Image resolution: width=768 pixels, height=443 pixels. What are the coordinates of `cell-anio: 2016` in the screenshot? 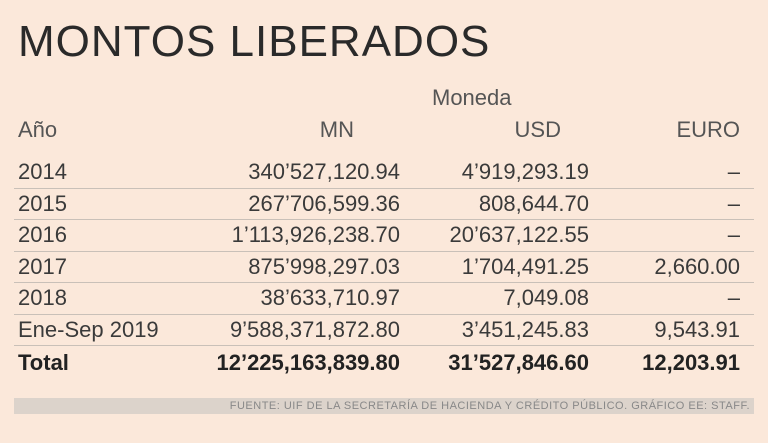 It's located at (42, 234).